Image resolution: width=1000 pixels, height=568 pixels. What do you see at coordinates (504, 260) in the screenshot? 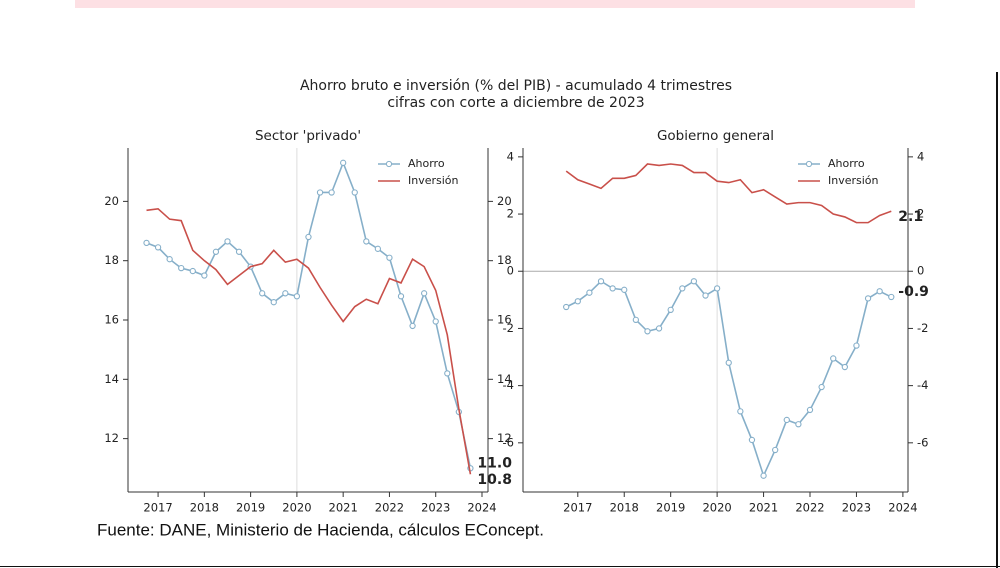
I see `y-tick-label: 18` at bounding box center [504, 260].